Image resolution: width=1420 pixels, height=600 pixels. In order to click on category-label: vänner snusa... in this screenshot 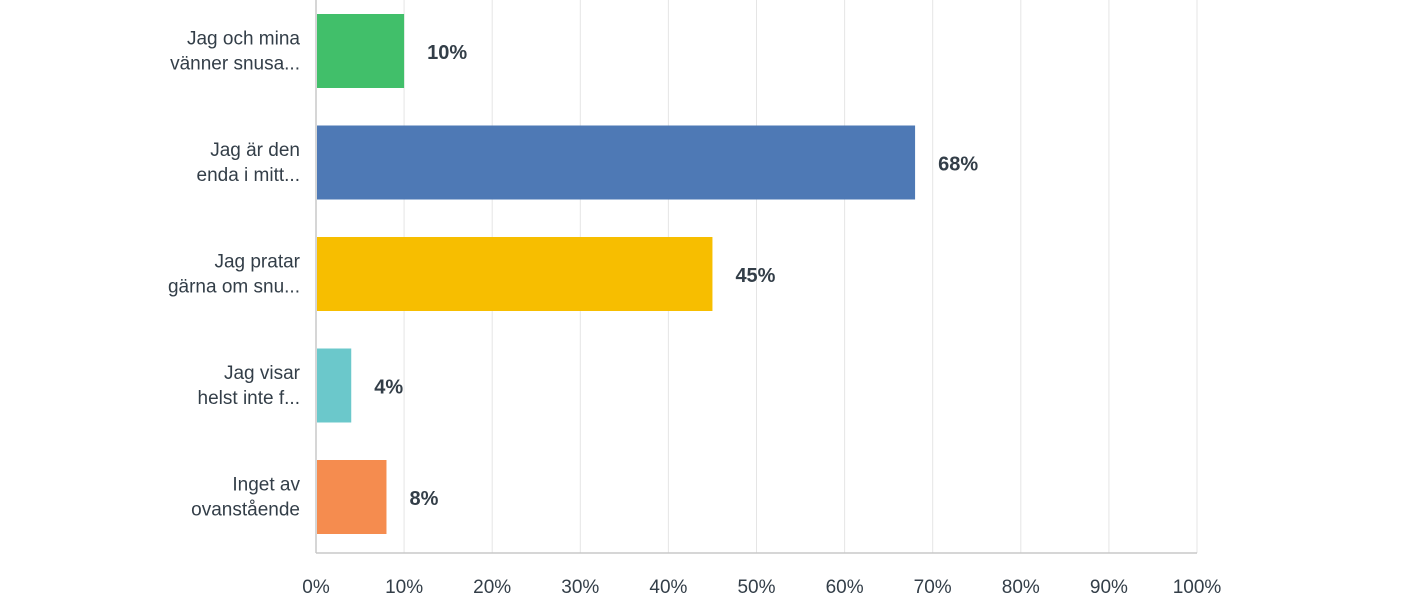, I will do `click(235, 64)`.